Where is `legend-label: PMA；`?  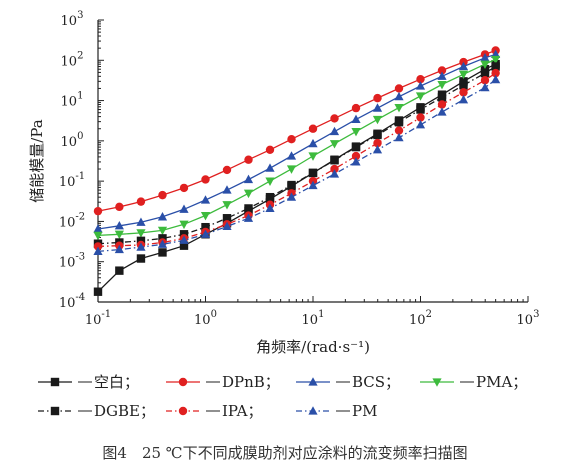
legend-label: PMA； is located at coordinates (501, 382).